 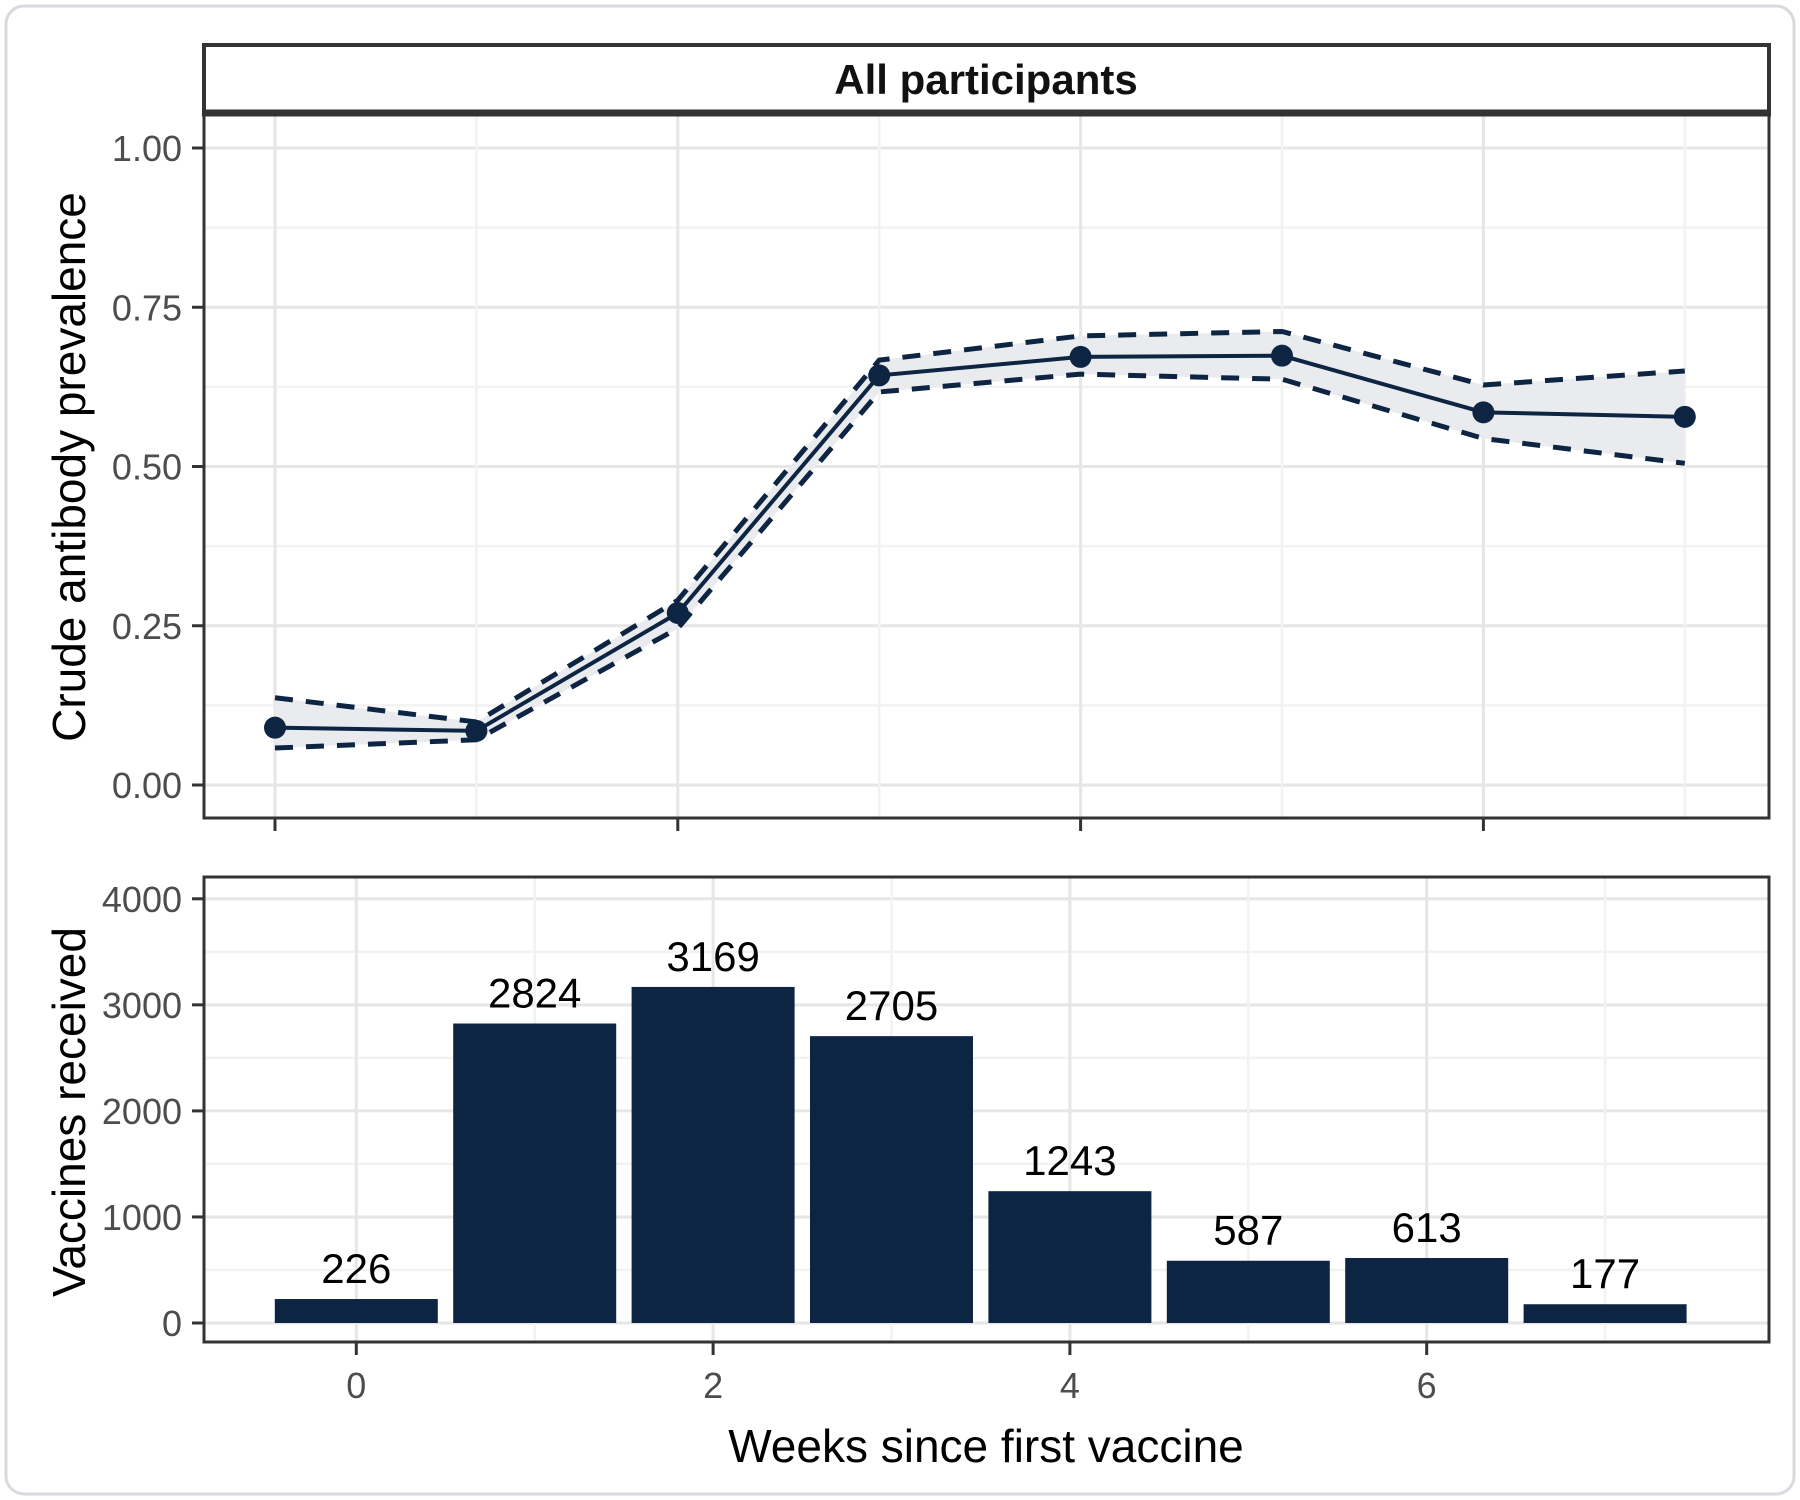 What do you see at coordinates (986, 1446) in the screenshot?
I see `x-axis-title: Weeks since first vaccine` at bounding box center [986, 1446].